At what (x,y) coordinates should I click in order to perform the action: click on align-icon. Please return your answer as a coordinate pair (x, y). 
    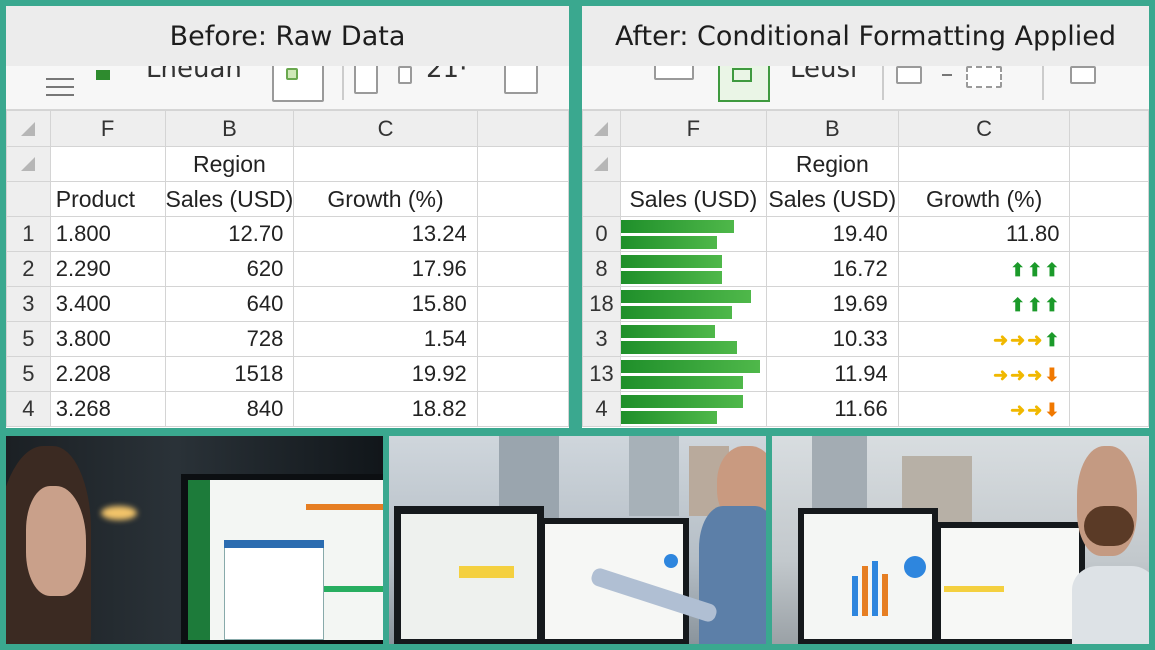
    Looking at the image, I should click on (366, 80).